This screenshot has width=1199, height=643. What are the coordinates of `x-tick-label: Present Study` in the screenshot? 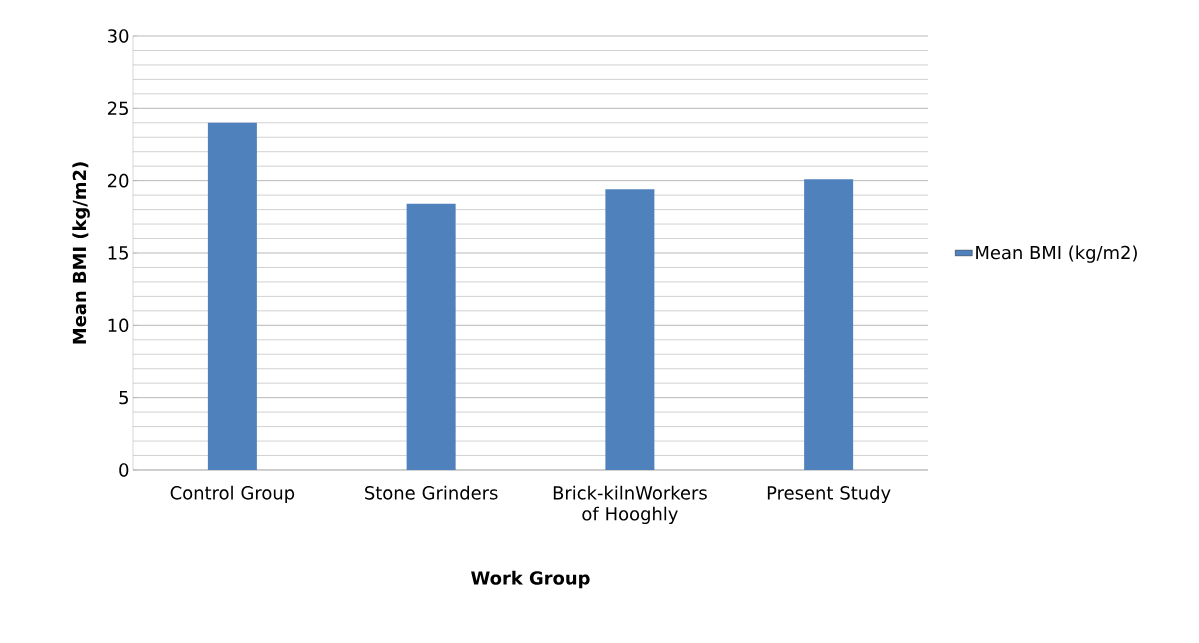 It's located at (829, 494).